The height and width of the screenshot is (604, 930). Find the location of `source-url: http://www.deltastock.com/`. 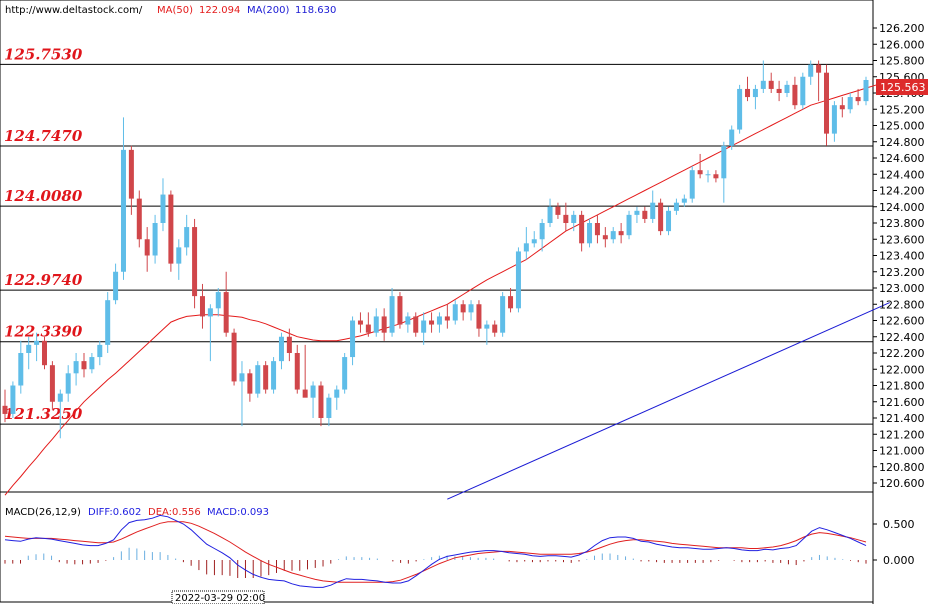

source-url: http://www.deltastock.com/ is located at coordinates (74, 10).